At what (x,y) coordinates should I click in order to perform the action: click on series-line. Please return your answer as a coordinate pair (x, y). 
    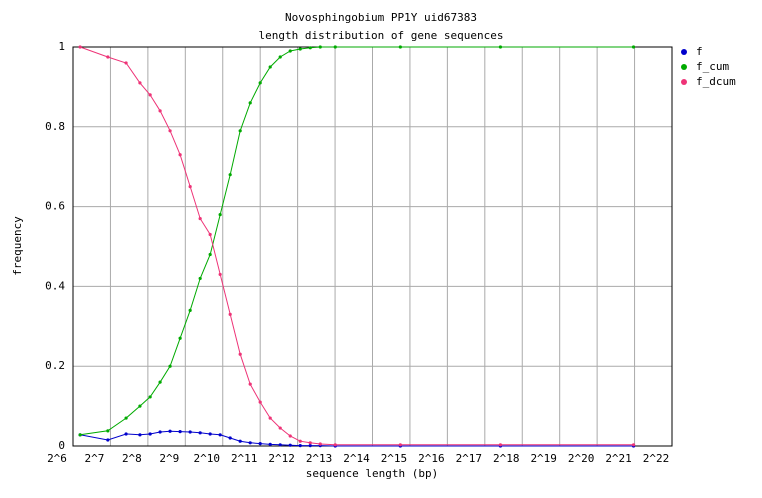
    Looking at the image, I should click on (357, 438).